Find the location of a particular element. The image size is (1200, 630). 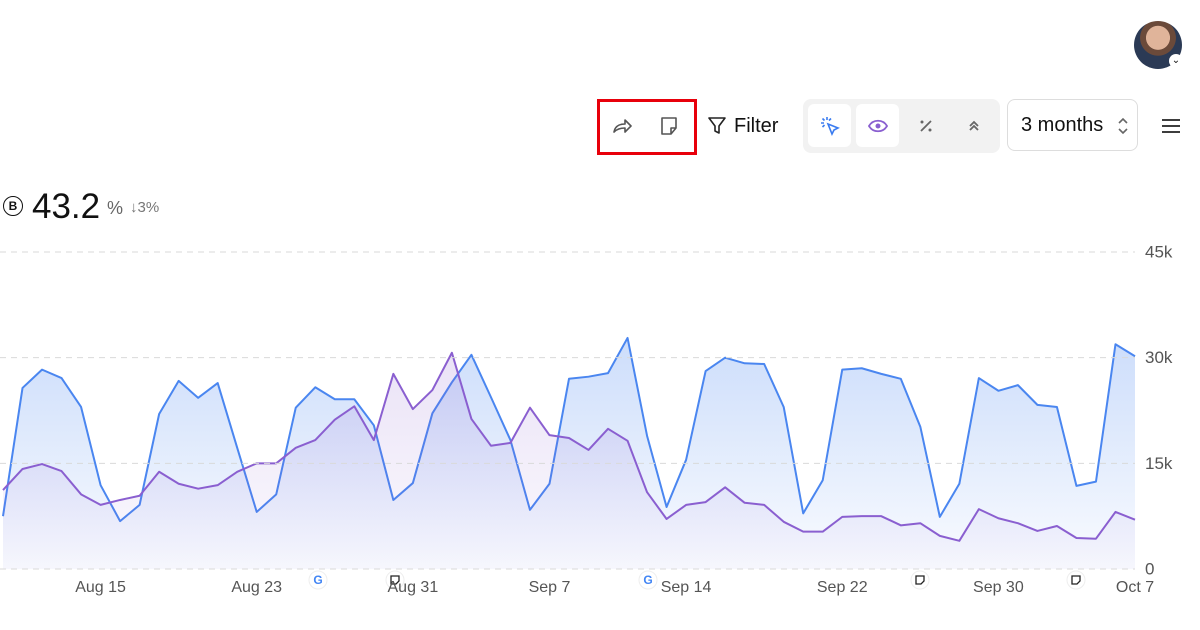

chevrons-icon is located at coordinates (973, 125).